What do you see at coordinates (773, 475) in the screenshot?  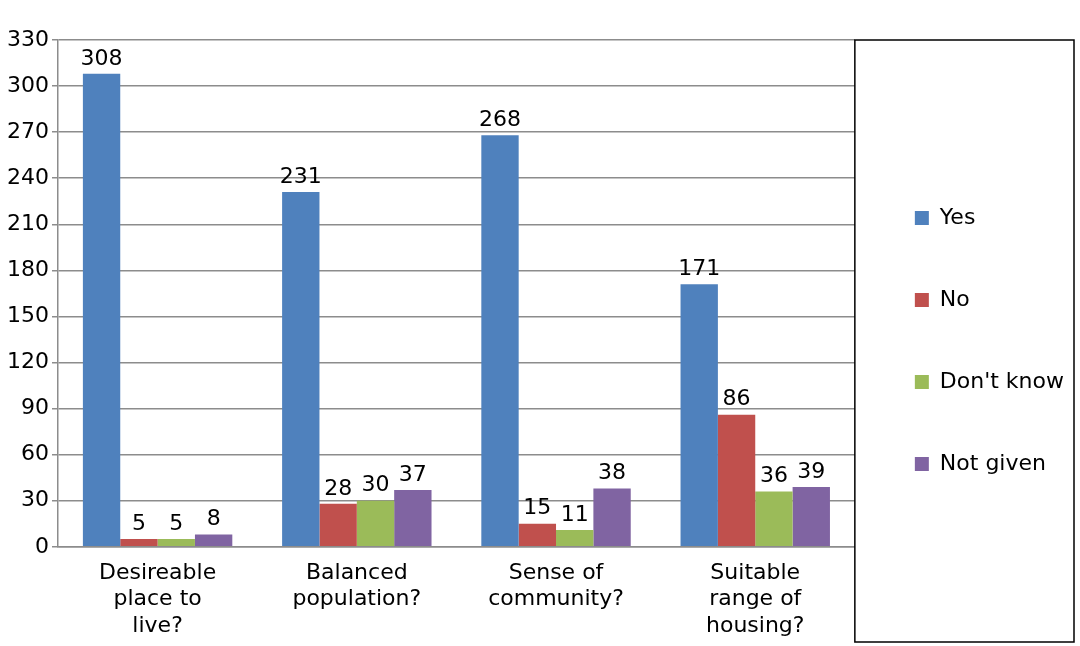 I see `data-label: 36` at bounding box center [773, 475].